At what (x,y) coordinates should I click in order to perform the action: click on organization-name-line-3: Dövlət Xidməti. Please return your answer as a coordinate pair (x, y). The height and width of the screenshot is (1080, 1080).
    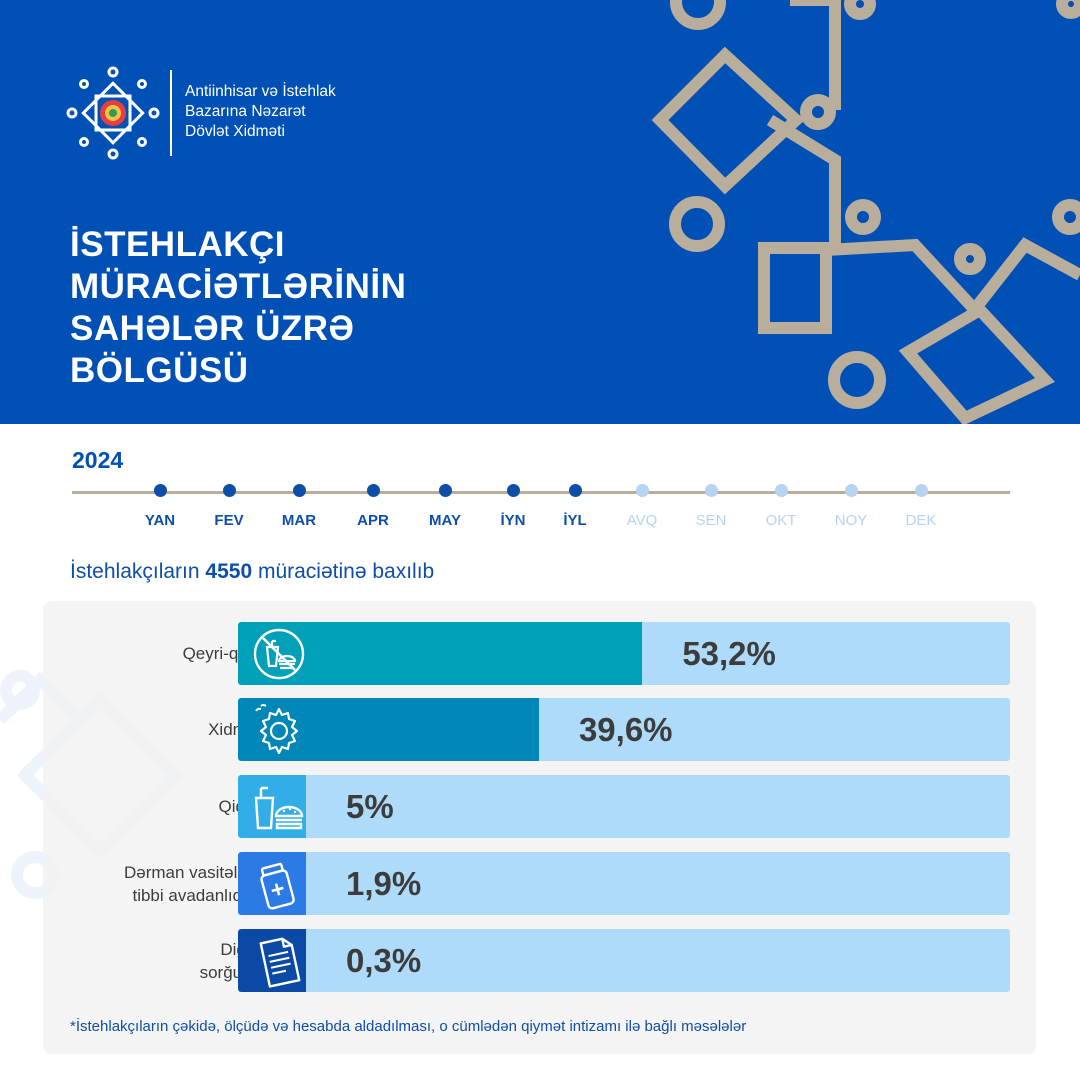
    Looking at the image, I should click on (235, 131).